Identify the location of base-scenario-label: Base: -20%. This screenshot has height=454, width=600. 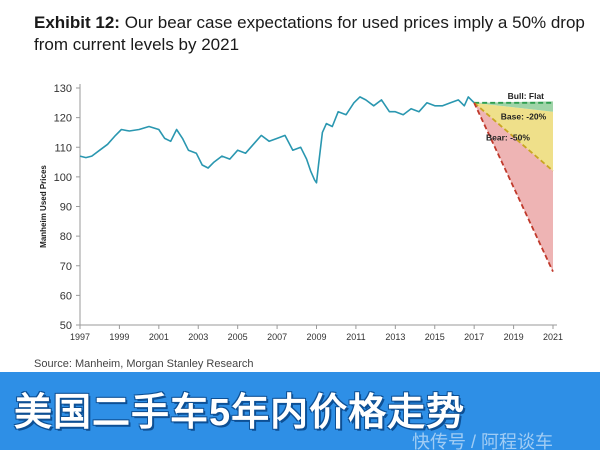
(524, 117).